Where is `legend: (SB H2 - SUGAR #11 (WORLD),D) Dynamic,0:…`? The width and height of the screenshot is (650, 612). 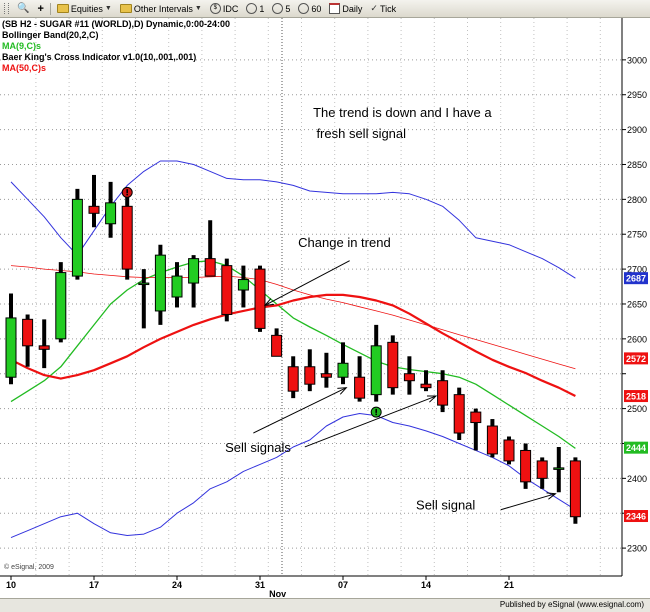 legend: (SB H2 - SUGAR #11 (WORLD),D) Dynamic,0:… is located at coordinates (116, 46).